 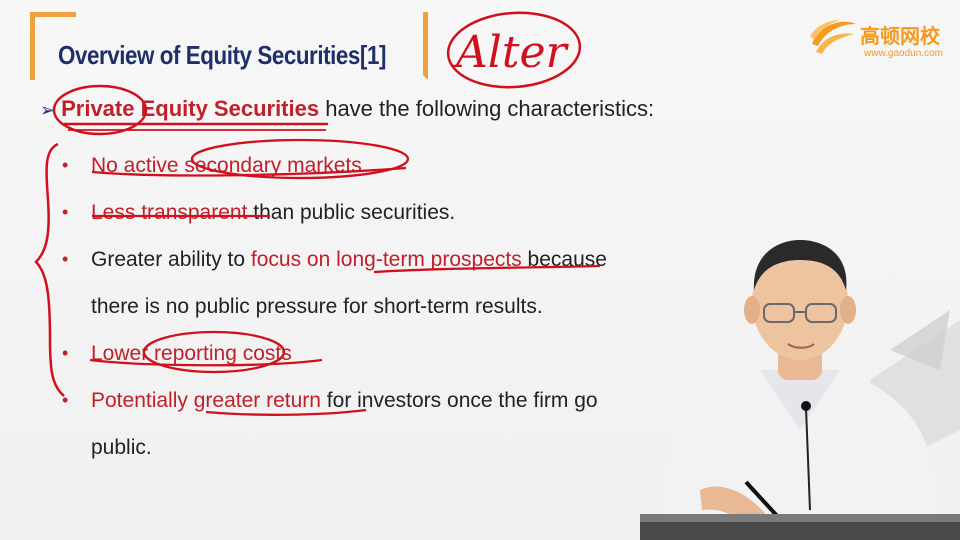 I want to click on handwriting-alter: Alter, so click(x=511, y=52).